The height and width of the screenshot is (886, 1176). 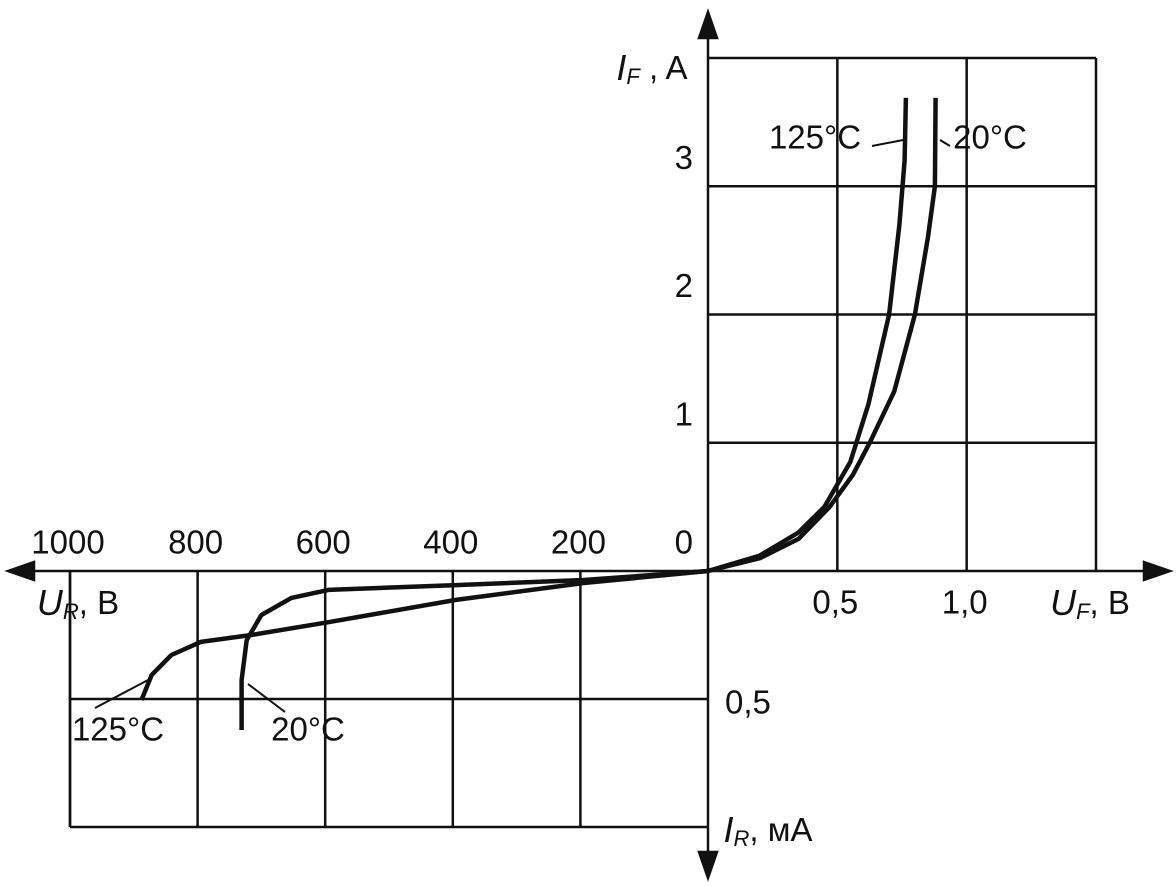 What do you see at coordinates (450, 542) in the screenshot?
I see `x-tick-label: 400` at bounding box center [450, 542].